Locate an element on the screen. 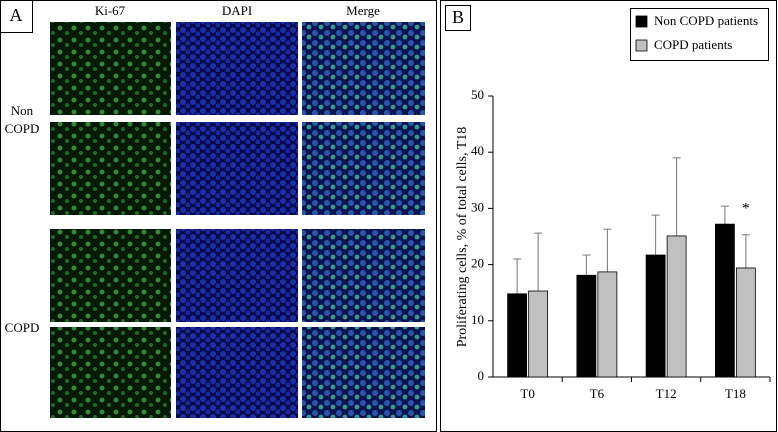 The image size is (778, 432). annotation: * is located at coordinates (746, 208).